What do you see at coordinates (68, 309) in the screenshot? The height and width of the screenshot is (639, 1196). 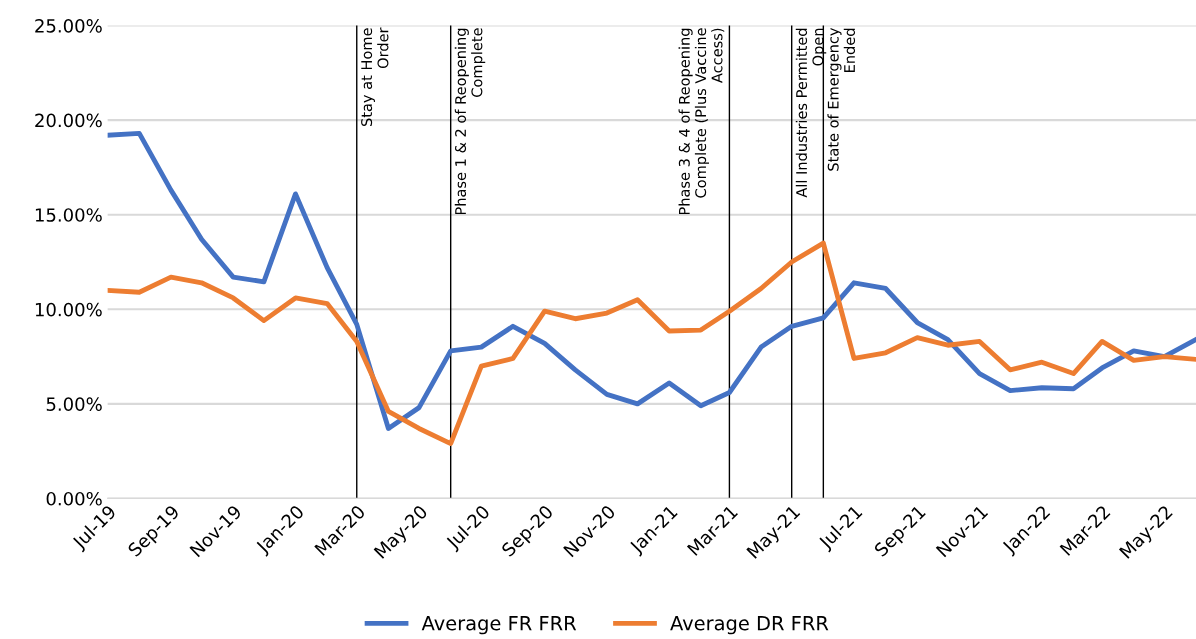 I see `y-tick-label: 10.00%` at bounding box center [68, 309].